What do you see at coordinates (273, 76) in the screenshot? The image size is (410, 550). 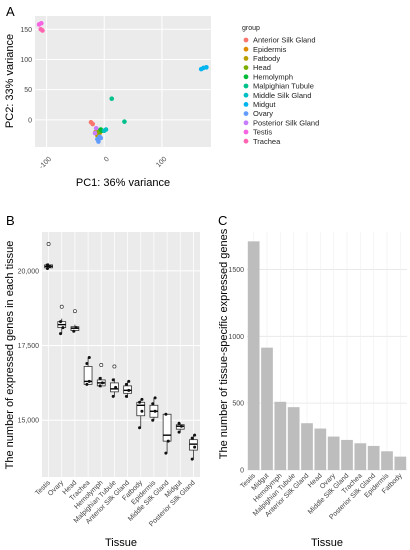 I see `pca-legend-entry: Hemolymph` at bounding box center [273, 76].